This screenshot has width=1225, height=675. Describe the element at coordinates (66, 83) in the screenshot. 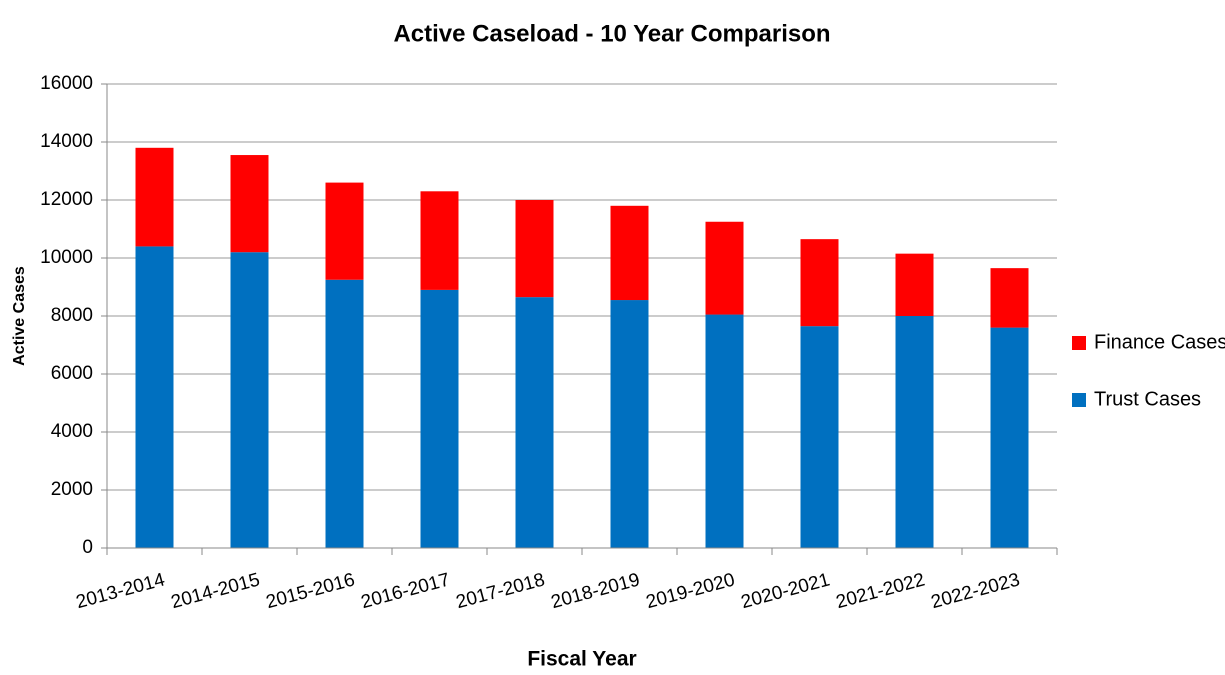

I see `y-tick-label: 16000` at that location.